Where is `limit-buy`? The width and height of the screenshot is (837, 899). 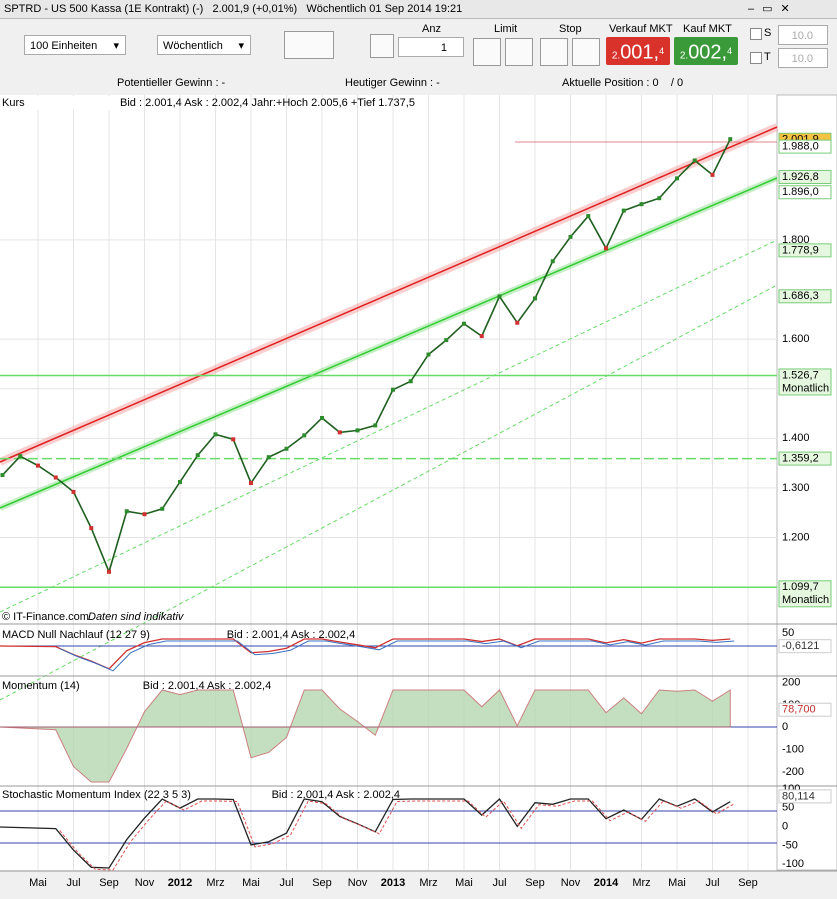
limit-buy is located at coordinates (487, 52).